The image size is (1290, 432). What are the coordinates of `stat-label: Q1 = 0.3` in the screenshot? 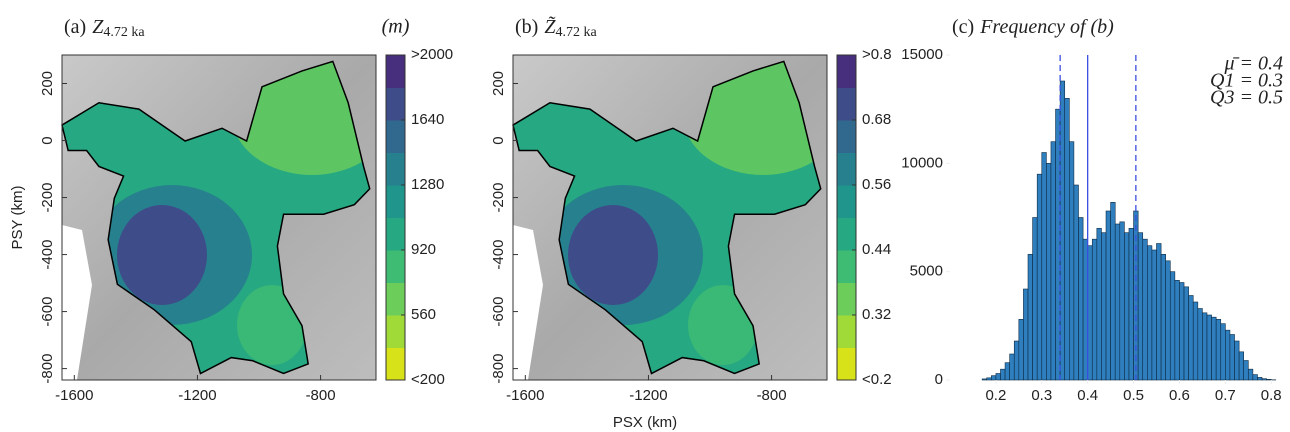 It's located at (1246, 81).